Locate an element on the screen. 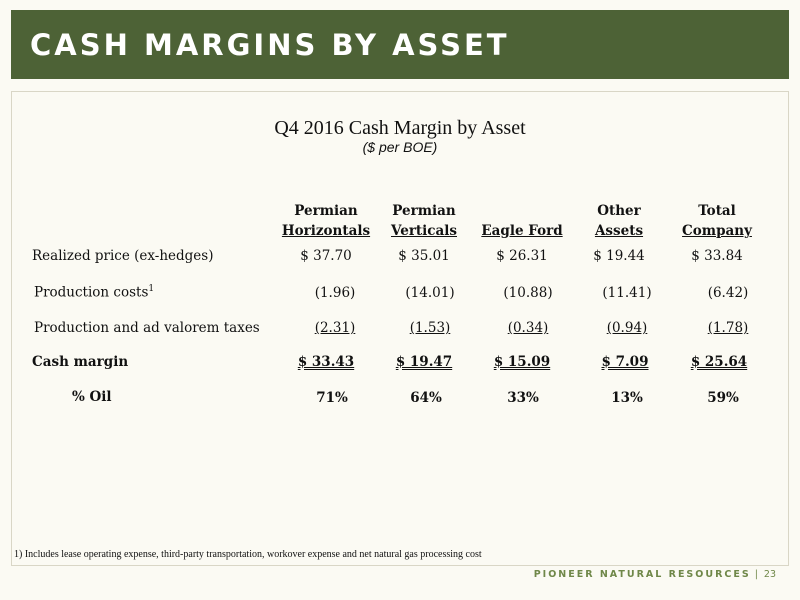 The width and height of the screenshot is (800, 600). table-cell: 59% is located at coordinates (723, 398).